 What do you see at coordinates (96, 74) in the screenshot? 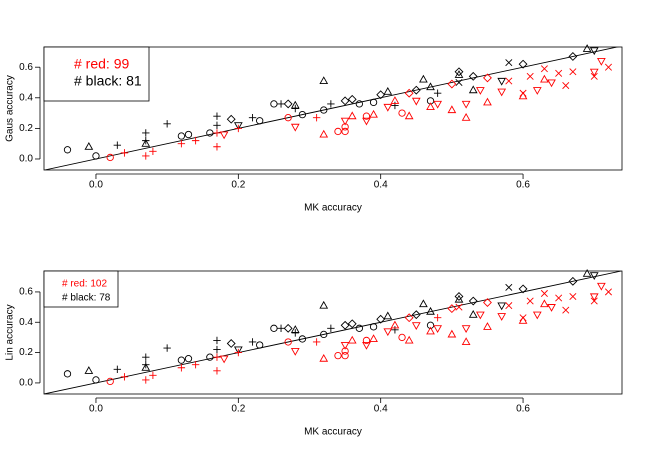
I see `legend: # red: 99# black: 81` at bounding box center [96, 74].